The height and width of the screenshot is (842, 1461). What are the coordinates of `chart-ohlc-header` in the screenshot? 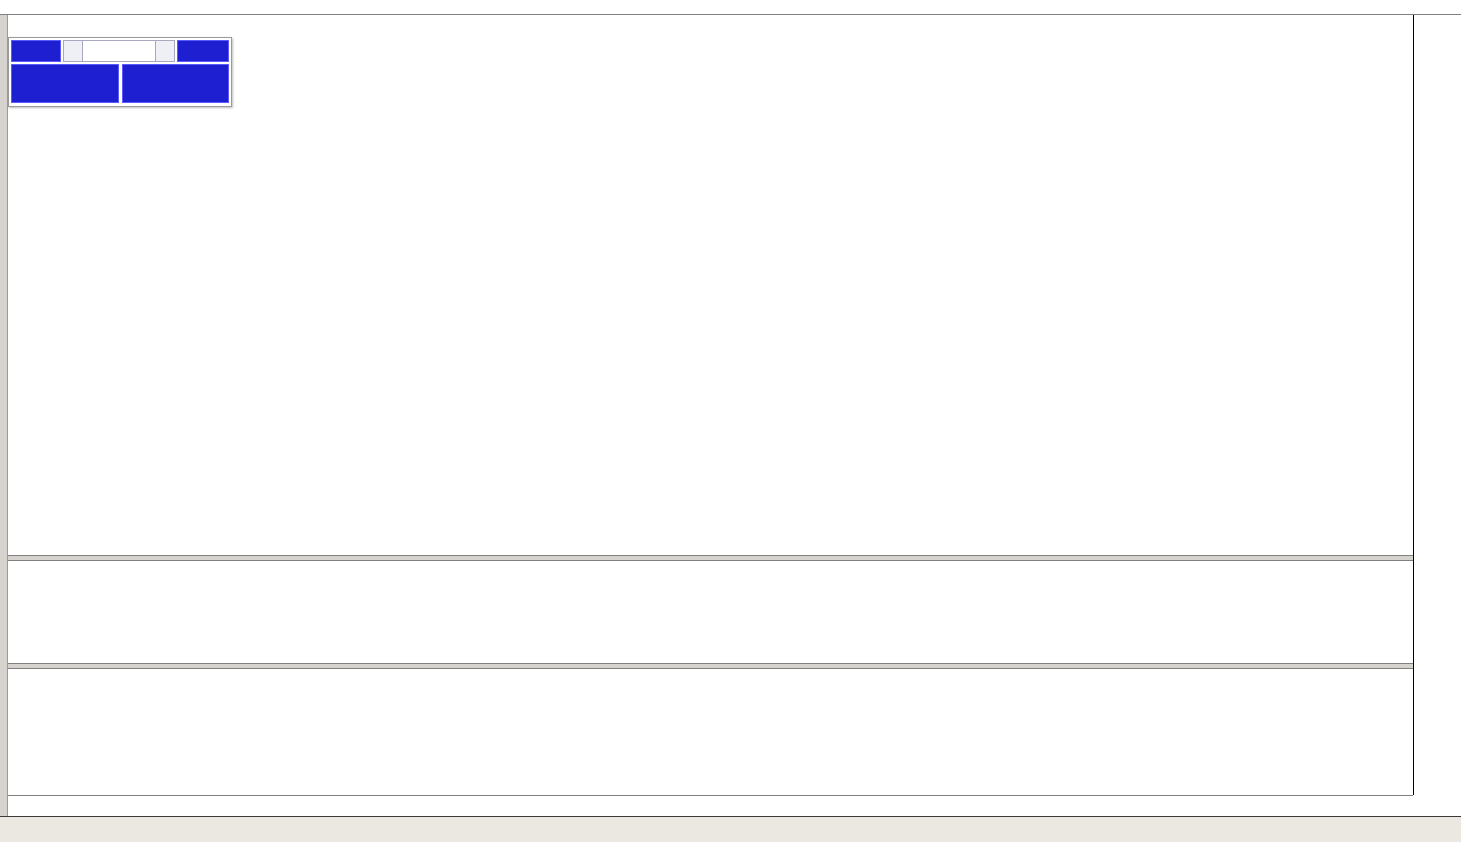 It's located at (24, 28).